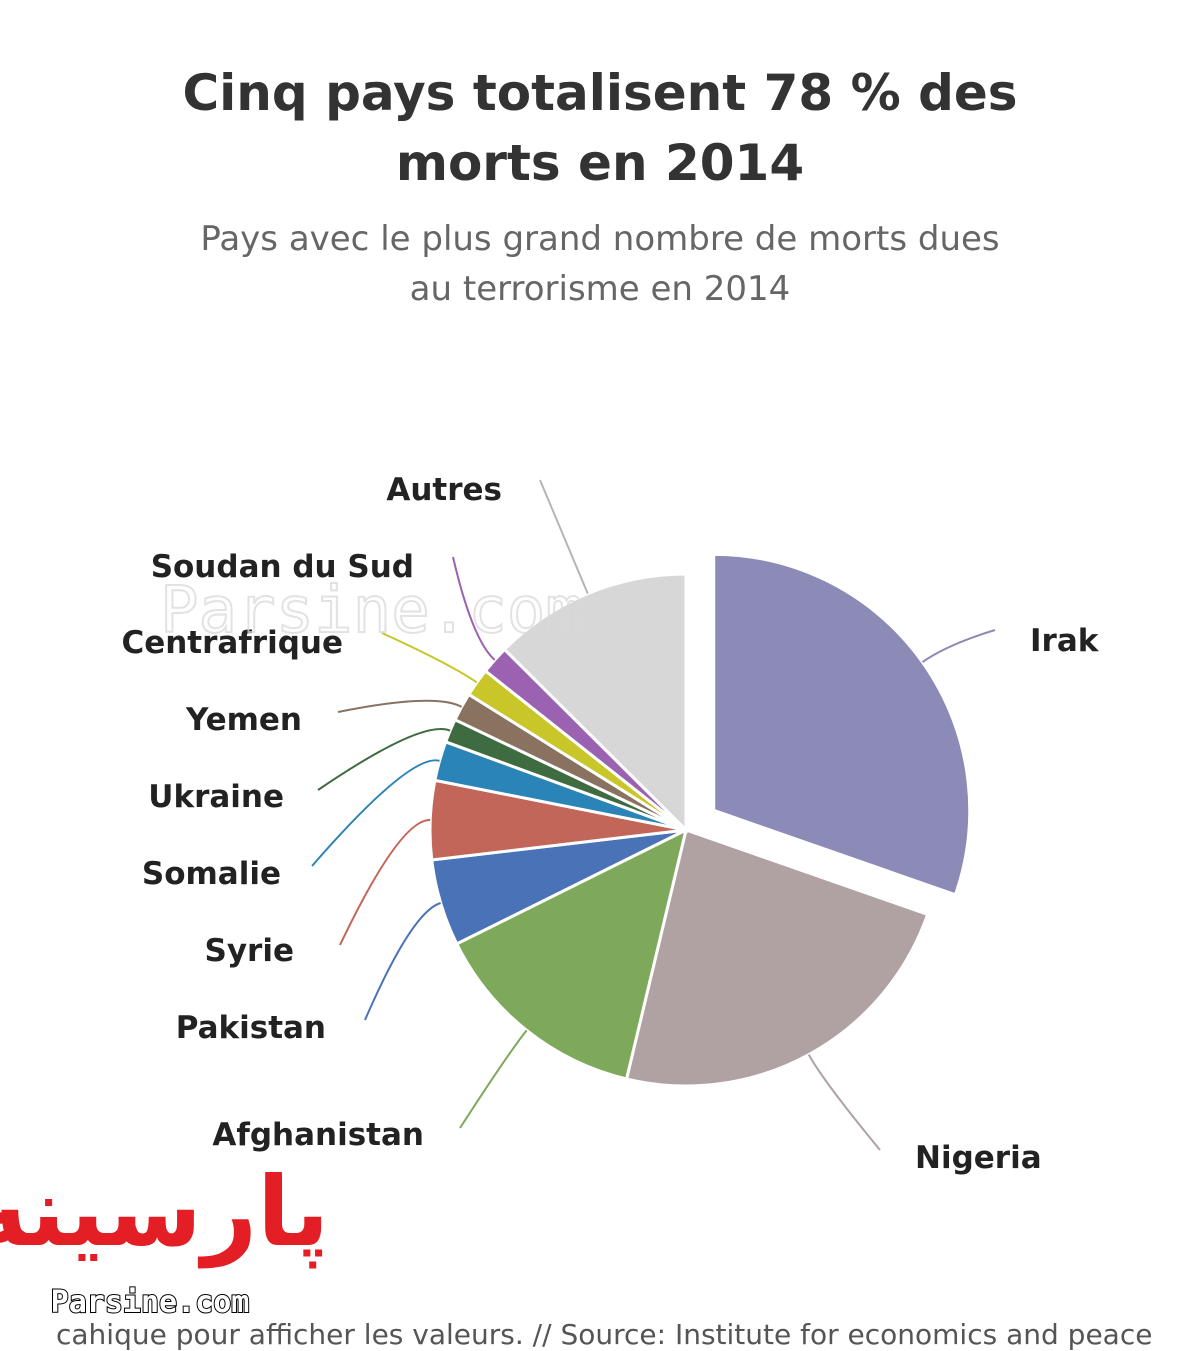 The width and height of the screenshot is (1200, 1351). I want to click on slice-label-somalie: Somalie, so click(211, 874).